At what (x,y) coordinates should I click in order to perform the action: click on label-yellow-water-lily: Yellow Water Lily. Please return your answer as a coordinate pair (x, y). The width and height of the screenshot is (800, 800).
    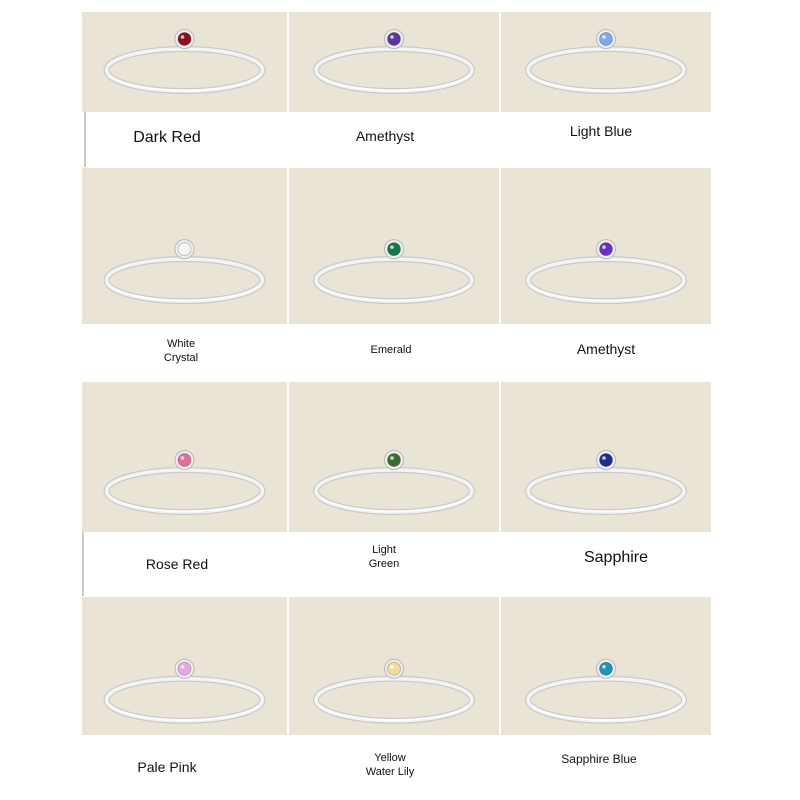
    Looking at the image, I should click on (390, 765).